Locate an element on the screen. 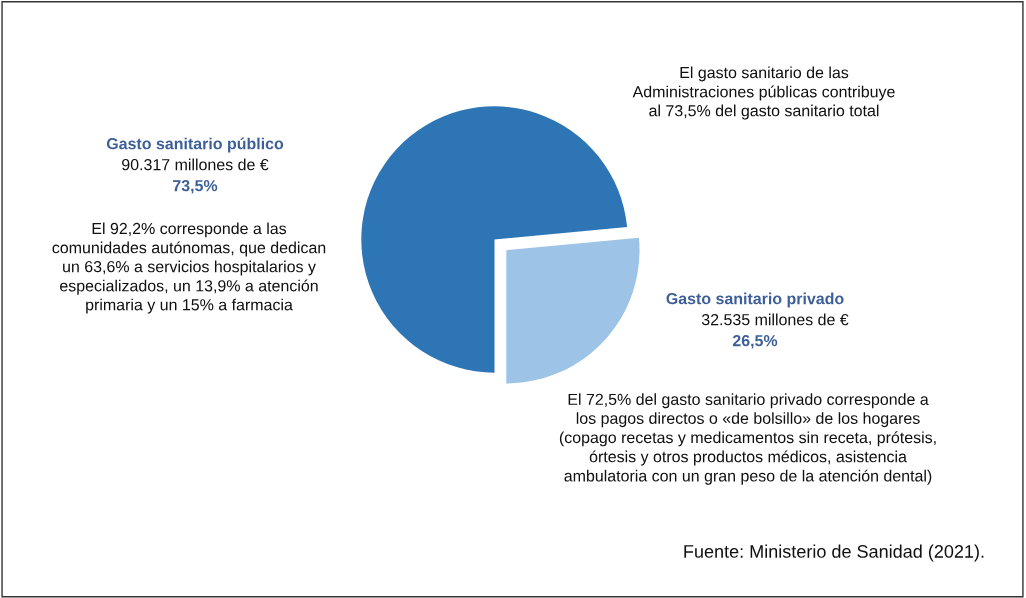 Image resolution: width=1026 pixels, height=598 pixels. text: El gasto sanitario de las Administraciones públicas contribuye al 73,5% del gasto sanitario total is located at coordinates (763, 93).